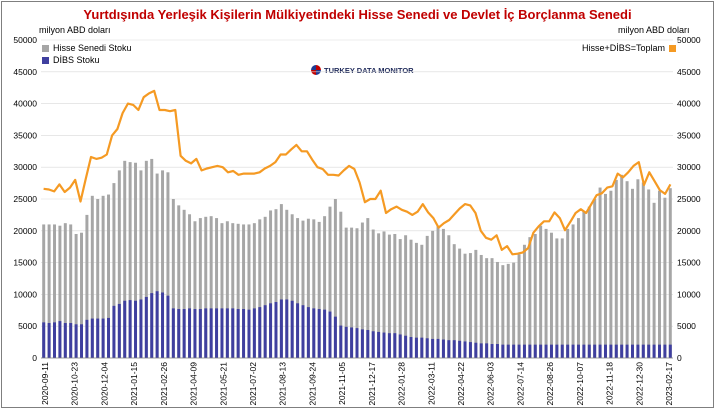 The height and width of the screenshot is (409, 715). Describe the element at coordinates (431, 383) in the screenshot. I see `x-tick-label: 2022-03-11` at that location.